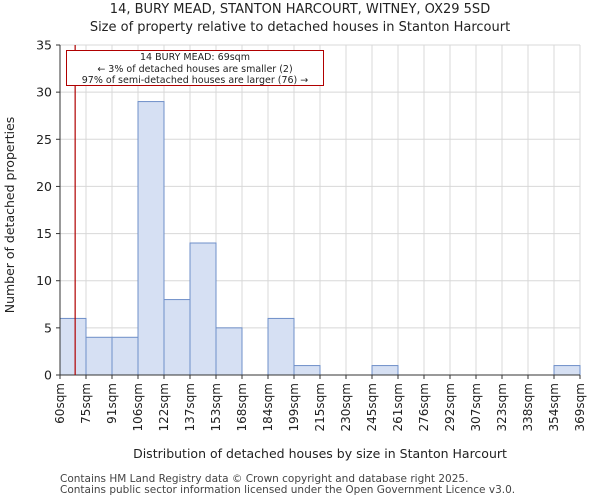  What do you see at coordinates (554, 407) in the screenshot?
I see `x-tick-label: 354sqm` at bounding box center [554, 407].